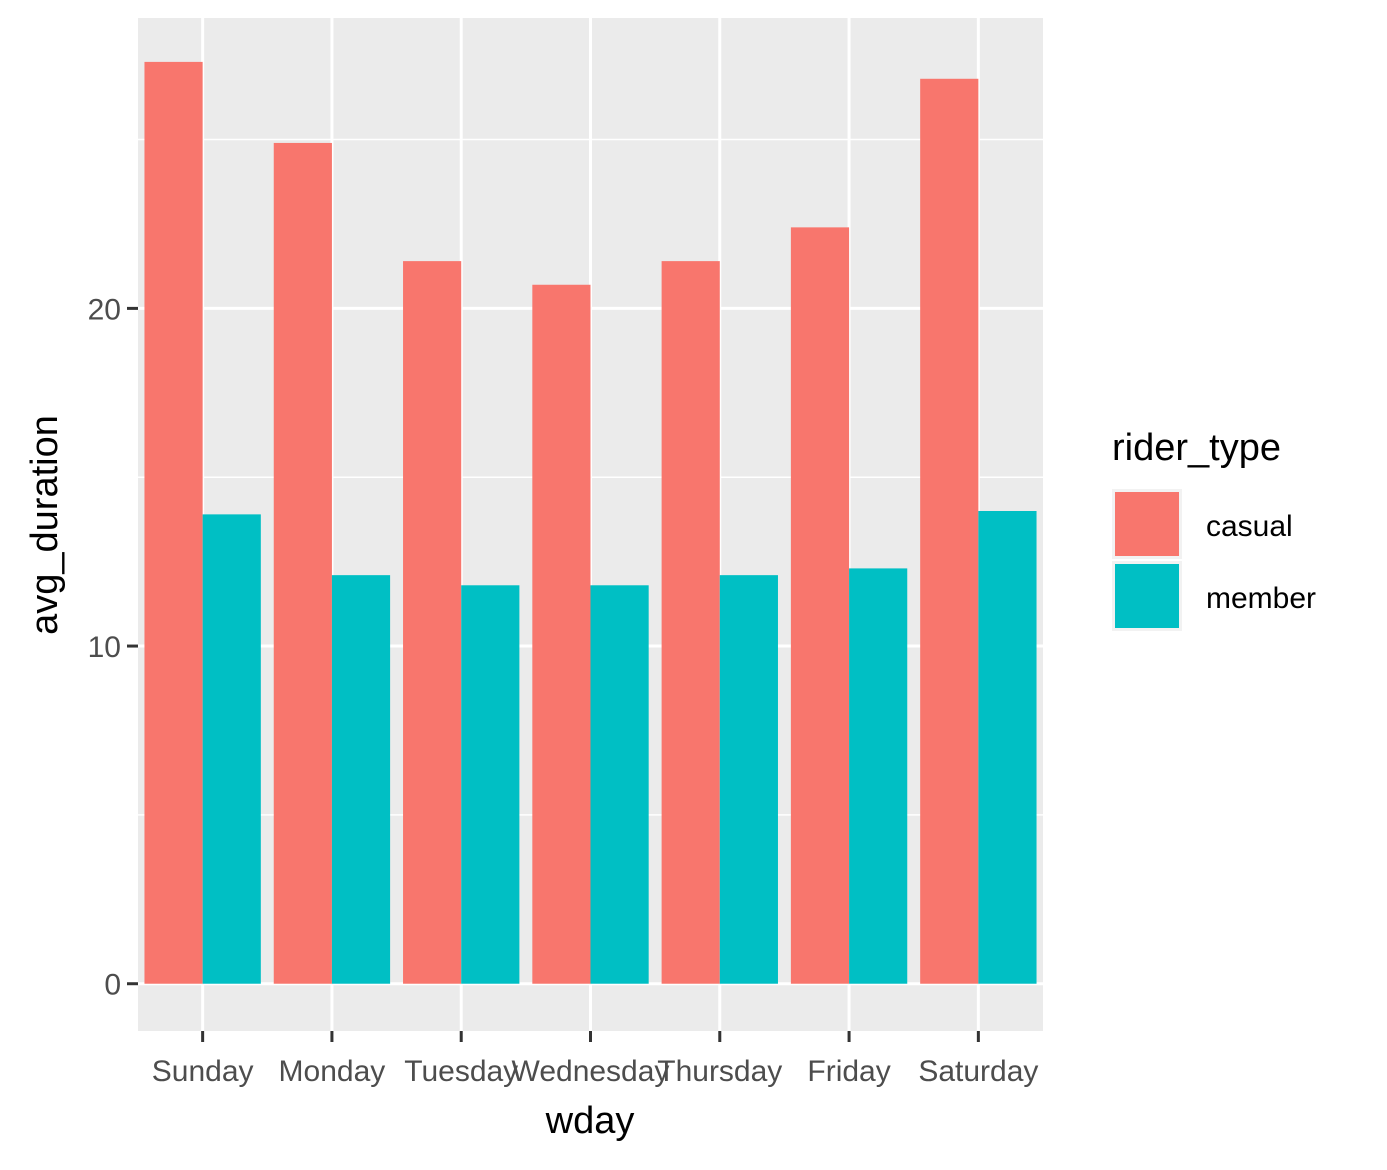 The image size is (1387, 1170). Describe the element at coordinates (978, 1071) in the screenshot. I see `x-tick-label-saturday: Saturday` at that location.